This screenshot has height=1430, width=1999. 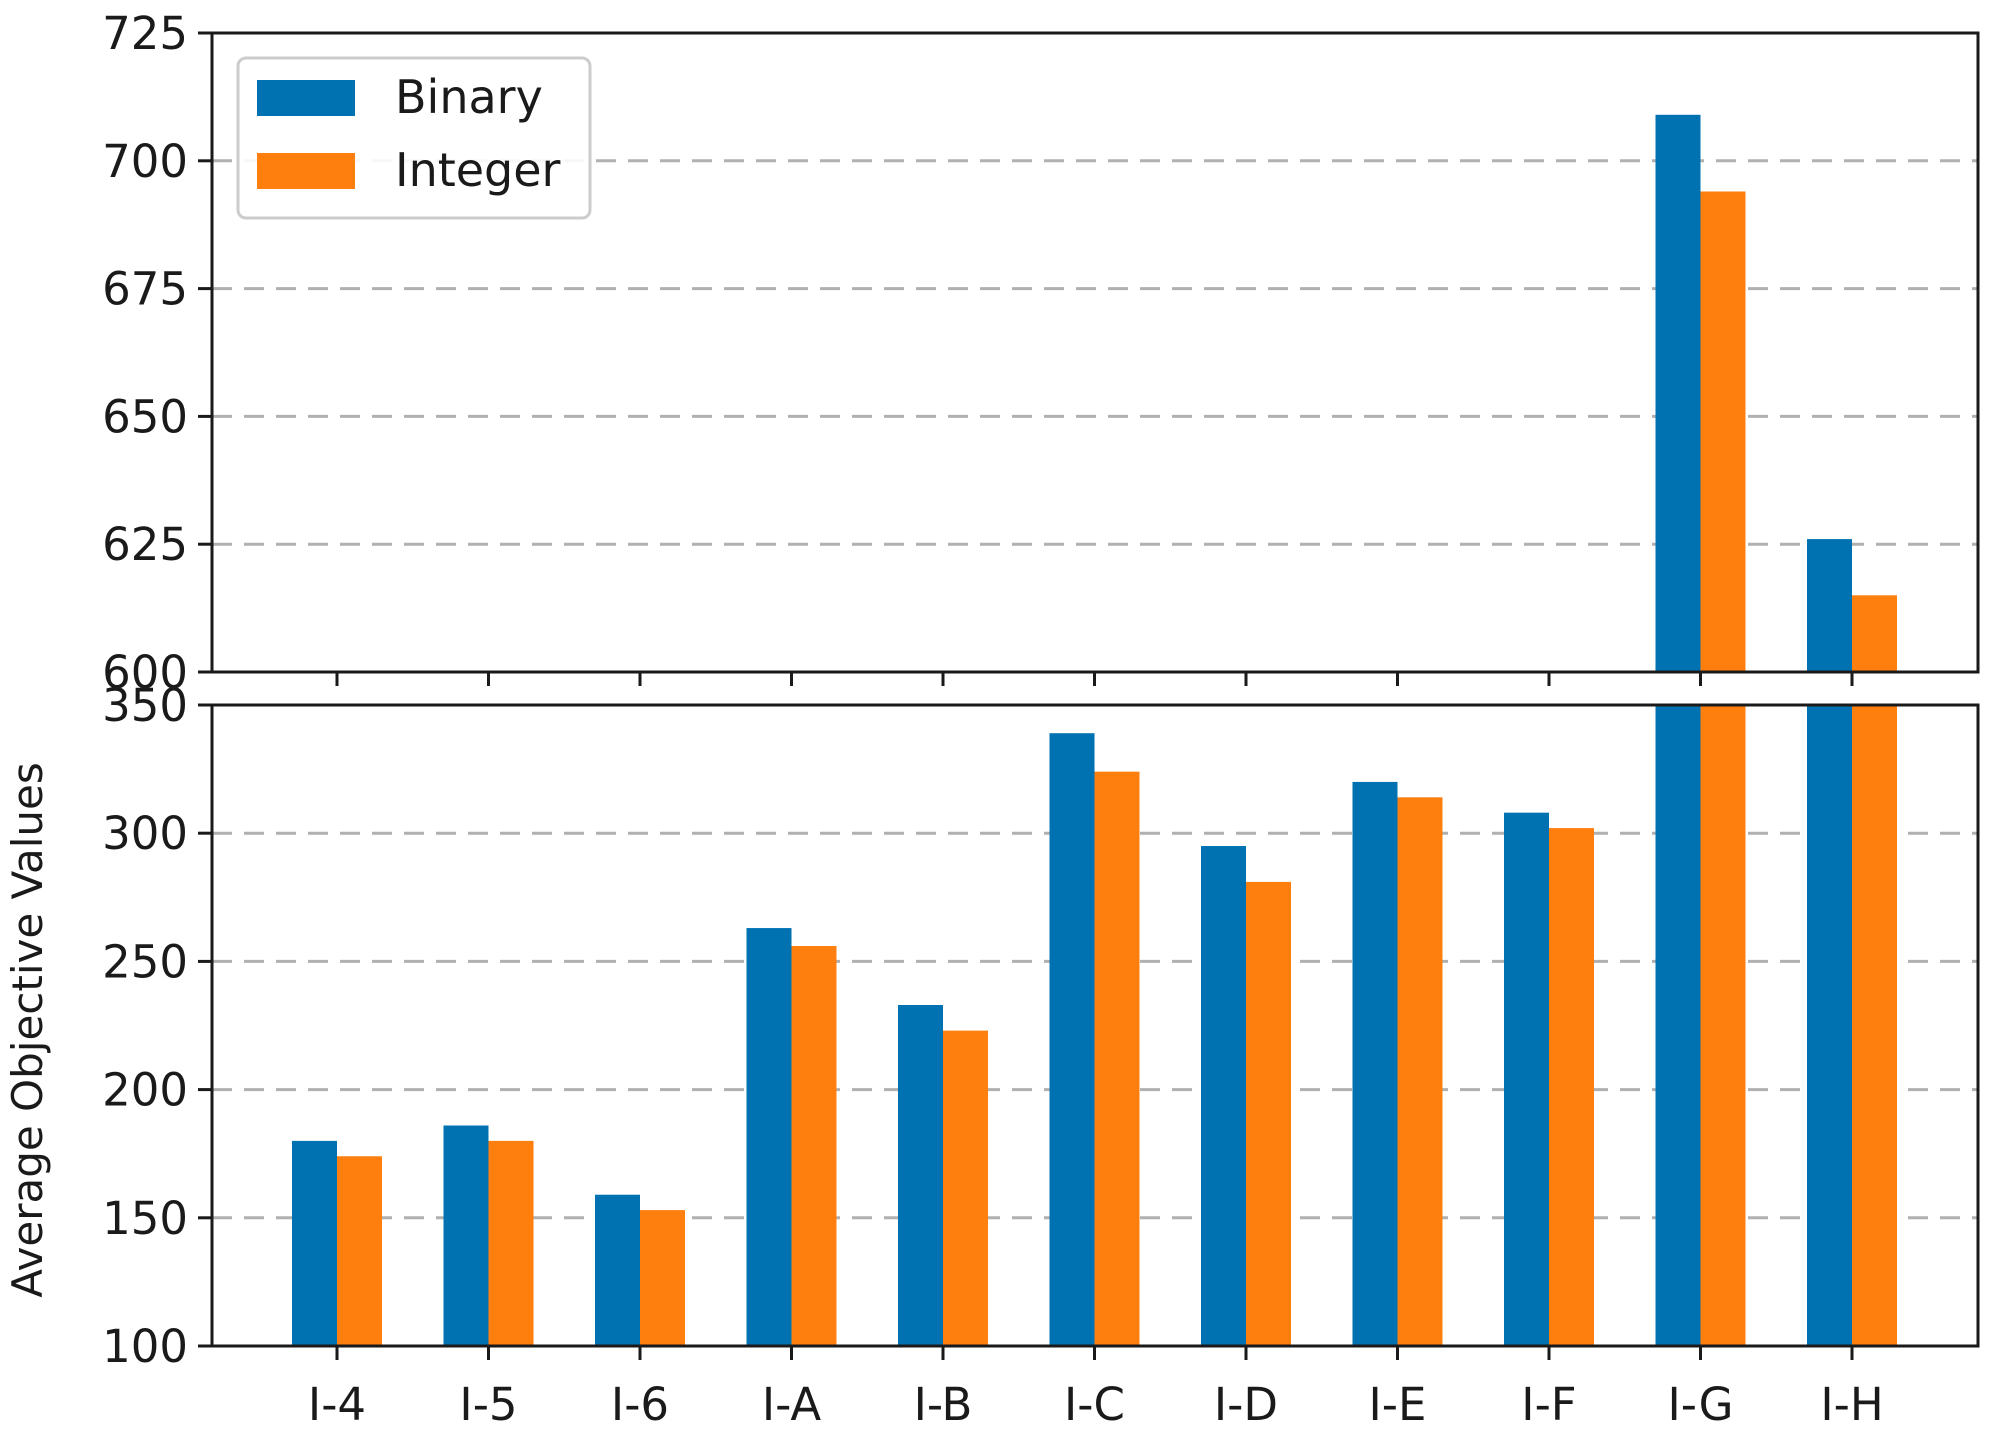 What do you see at coordinates (145, 33) in the screenshot?
I see `y-tick-label-top-725: 725` at bounding box center [145, 33].